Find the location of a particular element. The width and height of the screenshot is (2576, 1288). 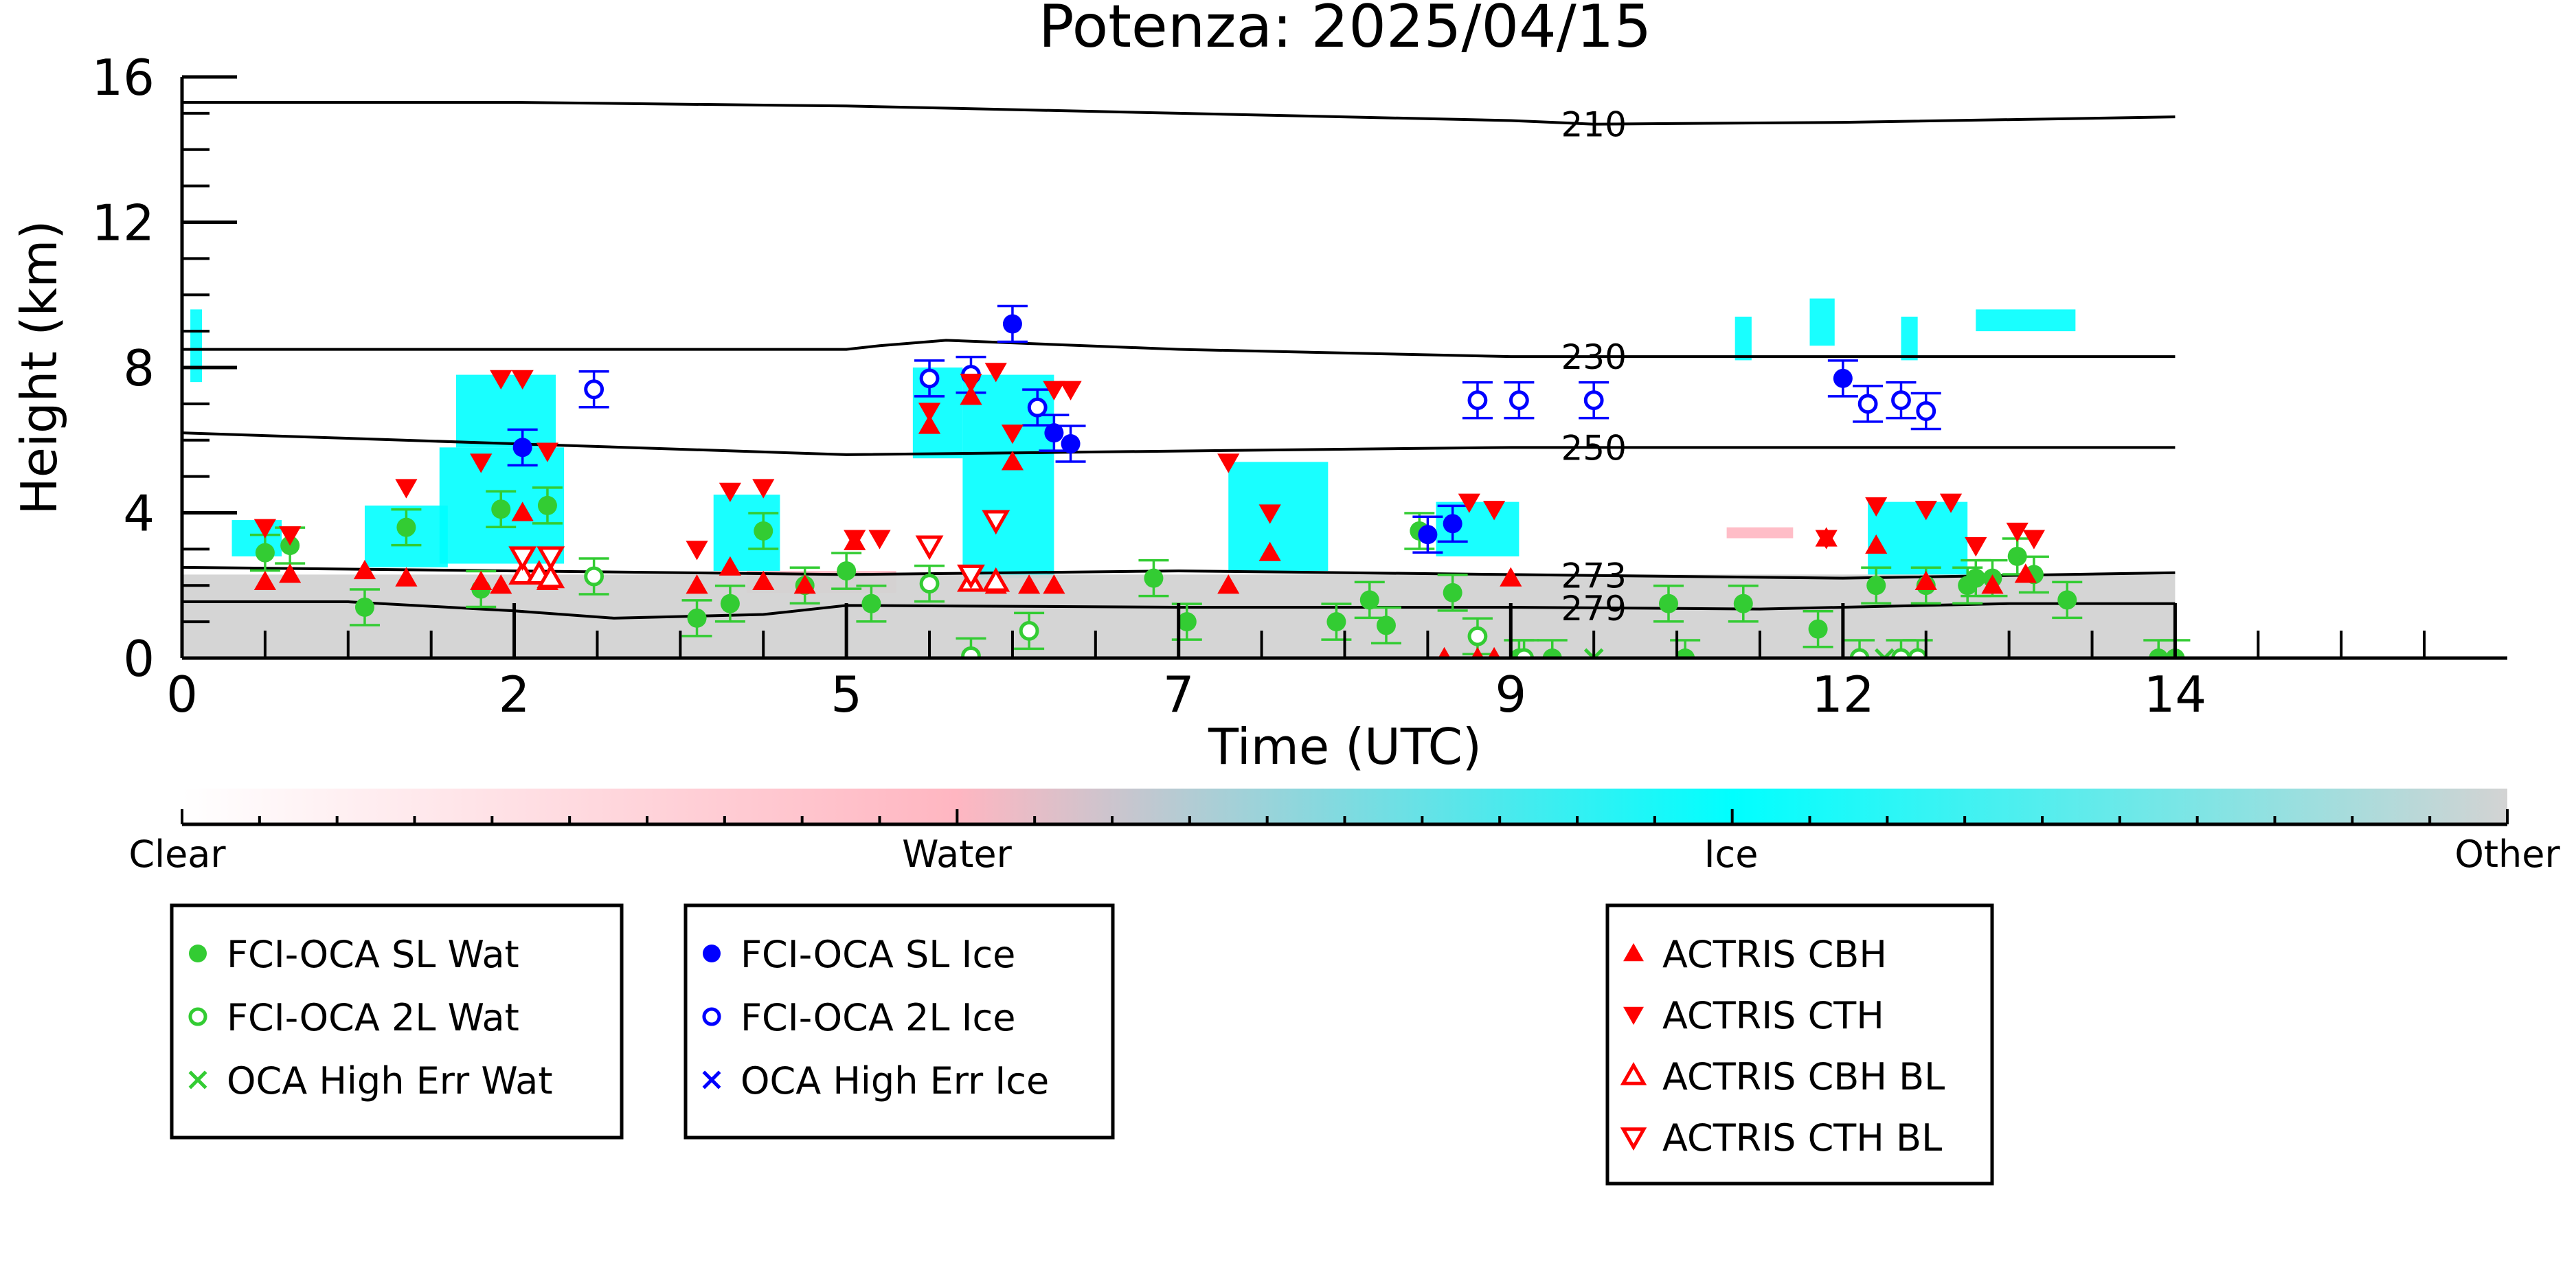

x-tick-label: 12 is located at coordinates (1843, 694).